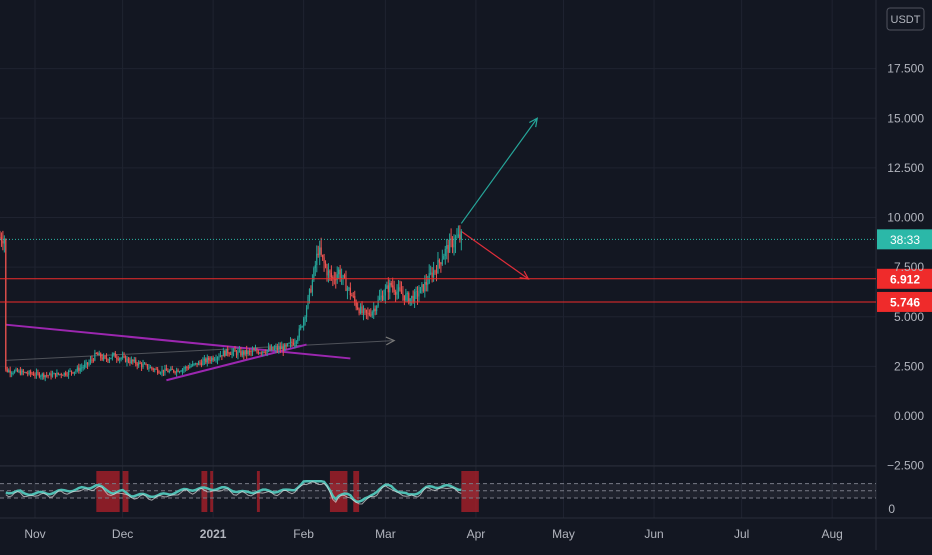 Image resolution: width=932 pixels, height=555 pixels. What do you see at coordinates (494, 255) in the screenshot?
I see `bearish-arrow` at bounding box center [494, 255].